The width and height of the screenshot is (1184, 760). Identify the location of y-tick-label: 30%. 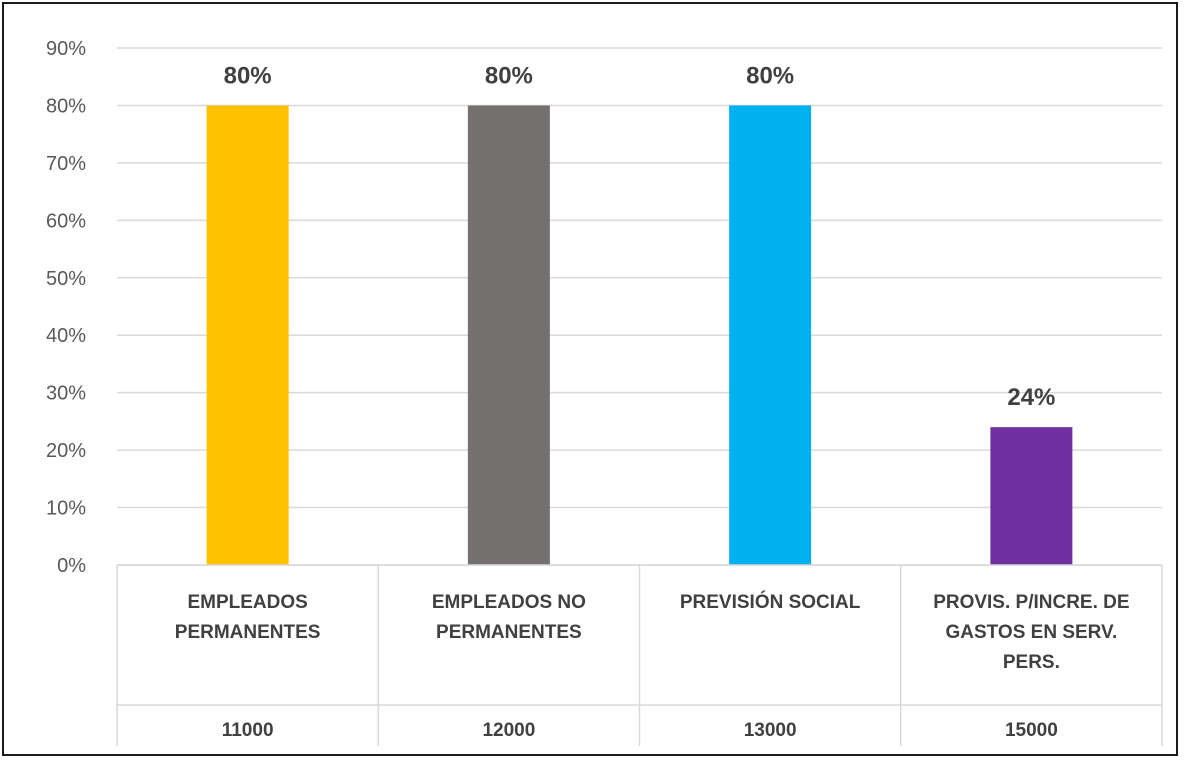
(66, 394).